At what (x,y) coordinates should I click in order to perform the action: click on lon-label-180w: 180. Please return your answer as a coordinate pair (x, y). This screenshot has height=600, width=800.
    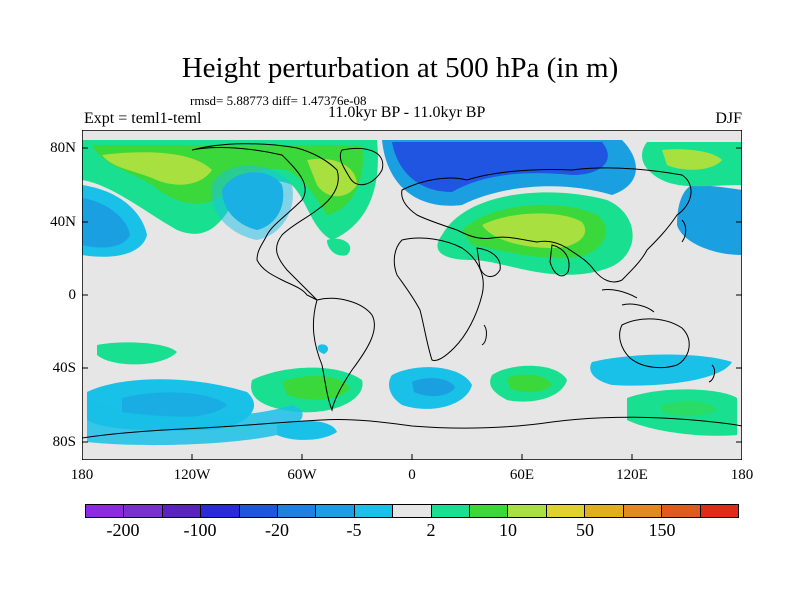
    Looking at the image, I should click on (82, 475).